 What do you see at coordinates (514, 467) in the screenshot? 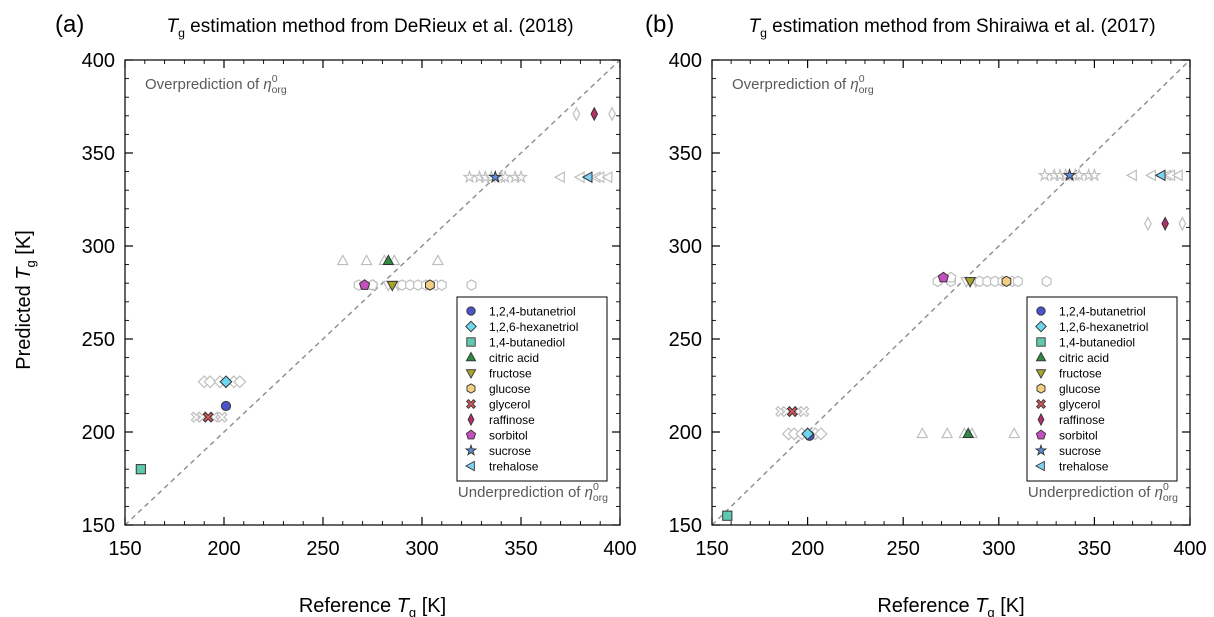
I see `legend-label: trehalose` at bounding box center [514, 467].